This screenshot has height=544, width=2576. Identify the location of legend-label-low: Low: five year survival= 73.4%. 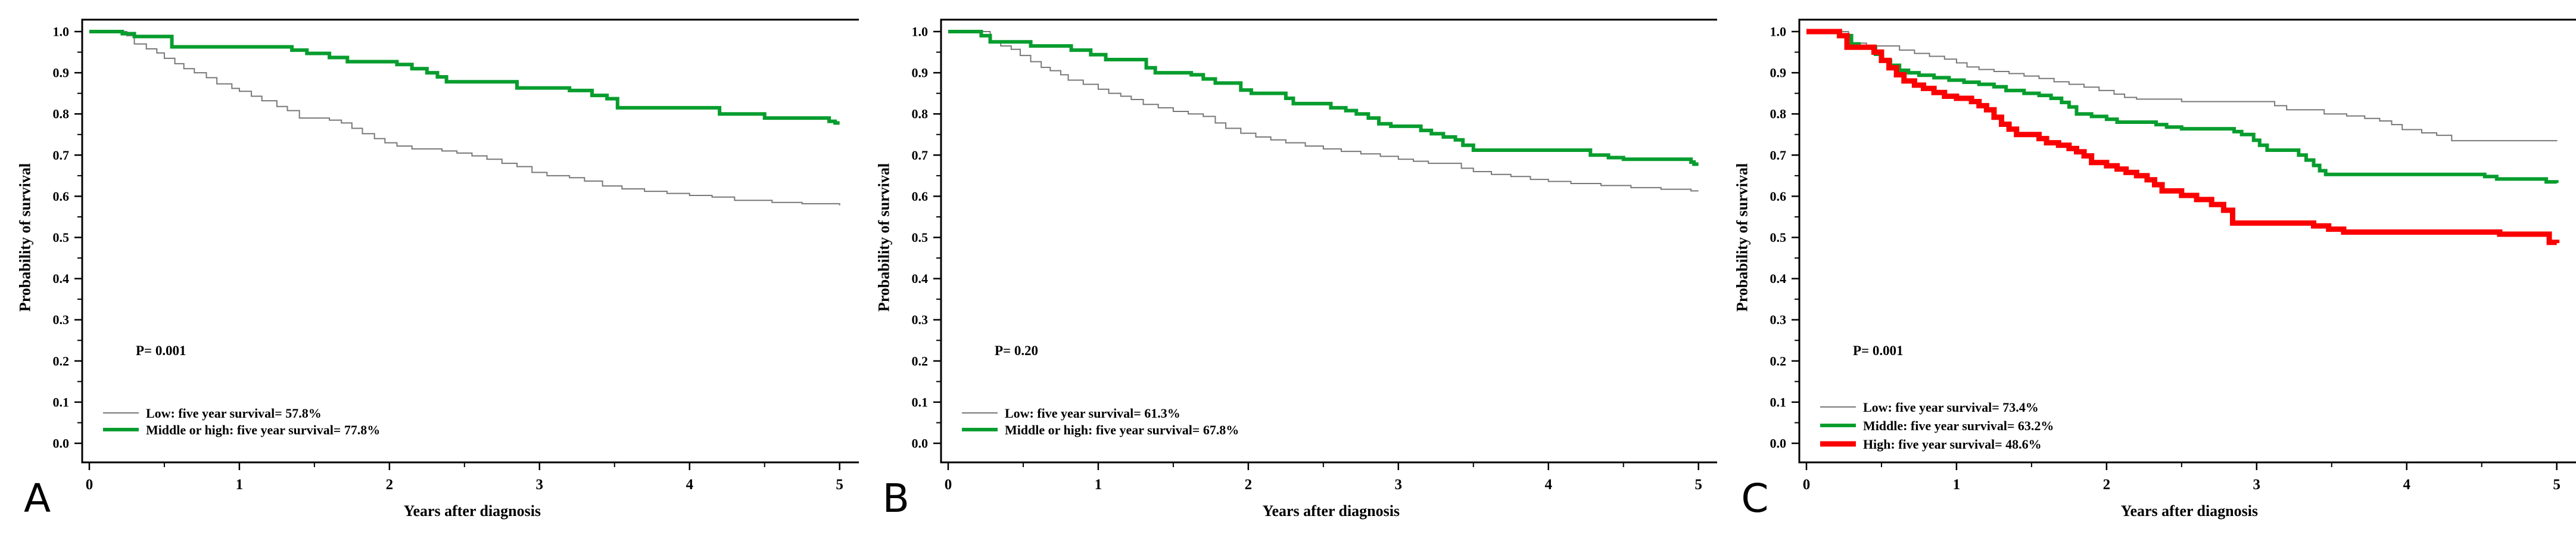
(1951, 407).